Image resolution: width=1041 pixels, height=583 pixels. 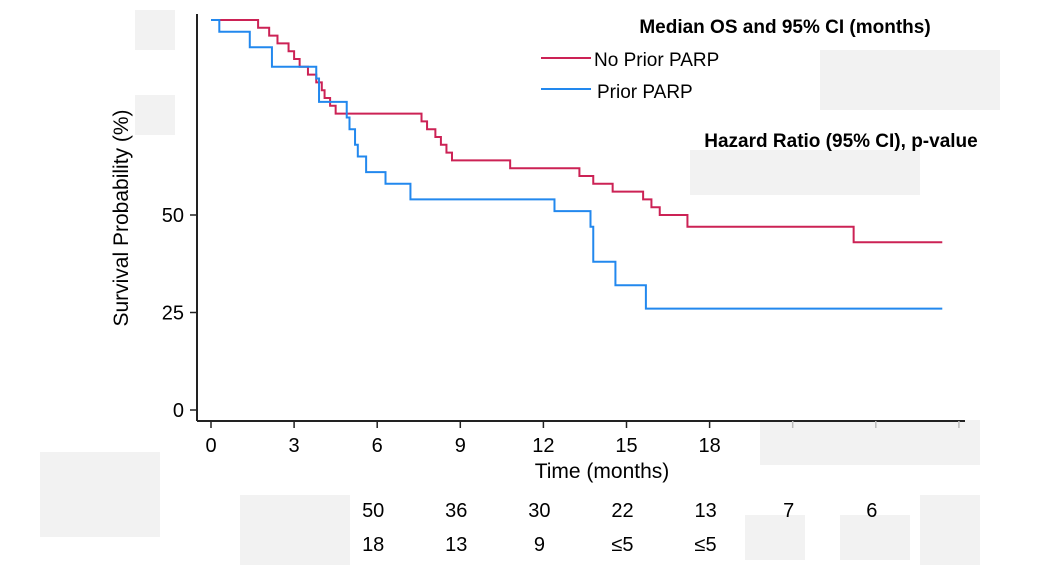 I want to click on risk-count: 36, so click(x=456, y=511).